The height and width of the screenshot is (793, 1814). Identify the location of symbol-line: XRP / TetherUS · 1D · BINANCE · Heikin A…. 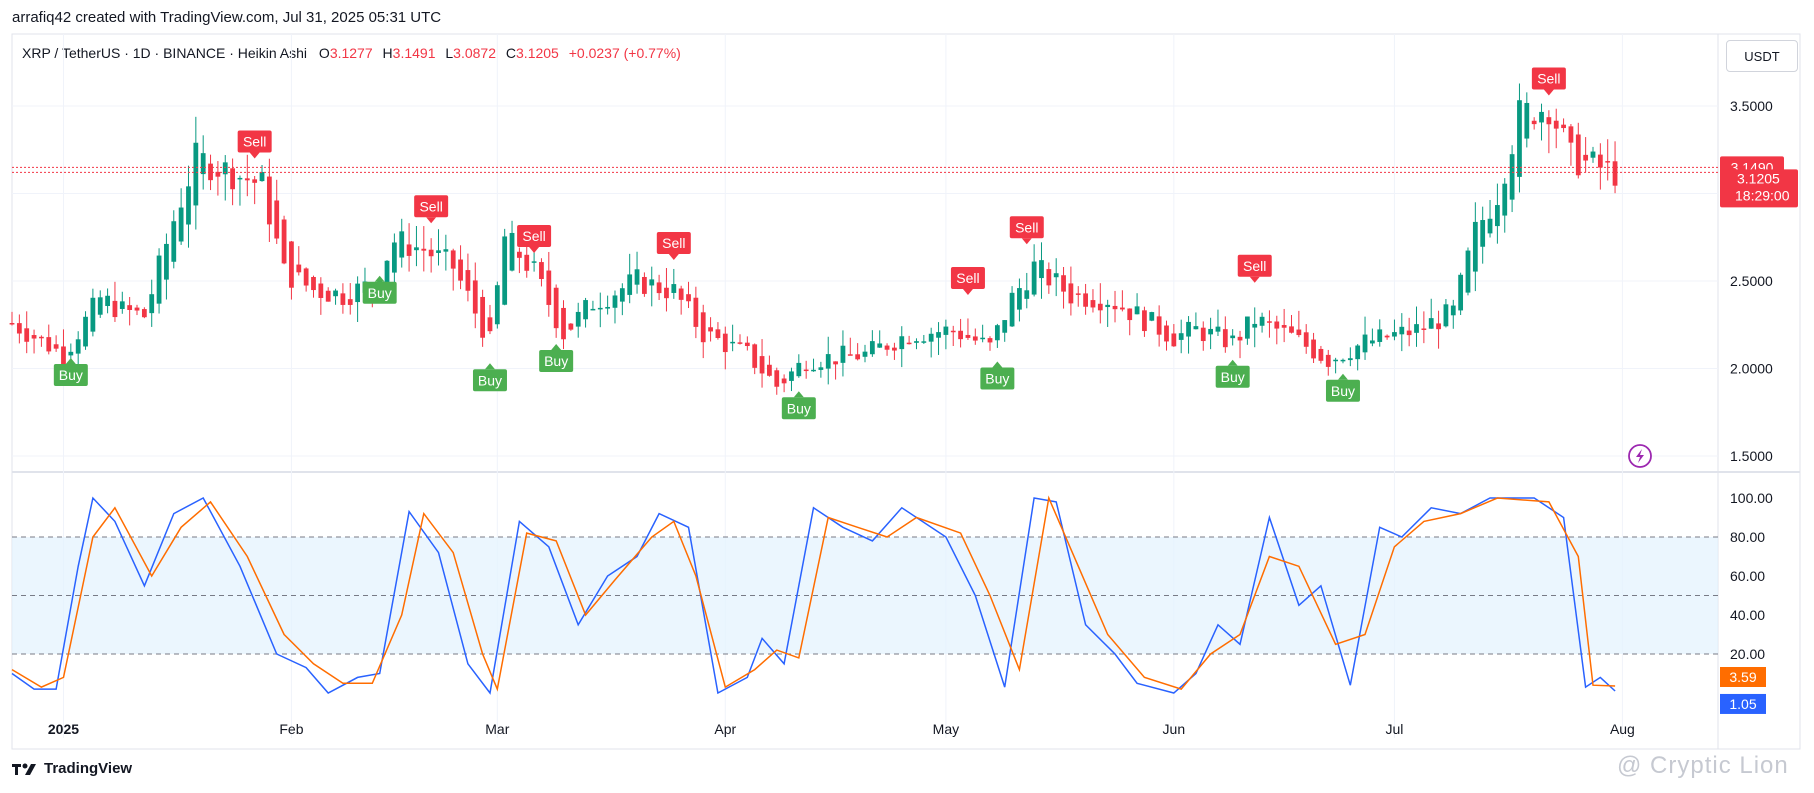
(165, 53).